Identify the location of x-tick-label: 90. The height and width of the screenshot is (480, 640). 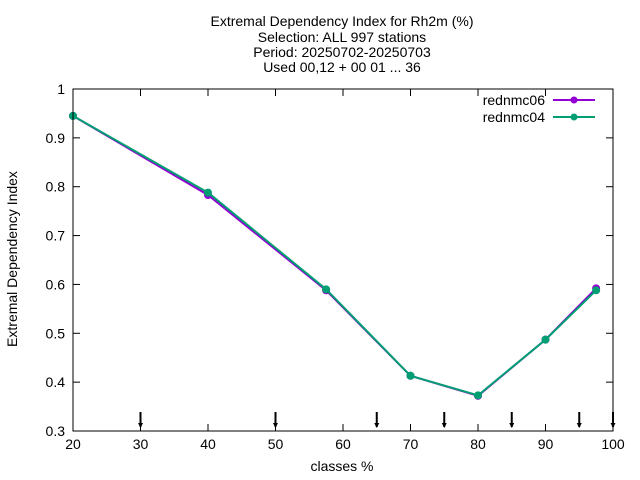
(546, 444).